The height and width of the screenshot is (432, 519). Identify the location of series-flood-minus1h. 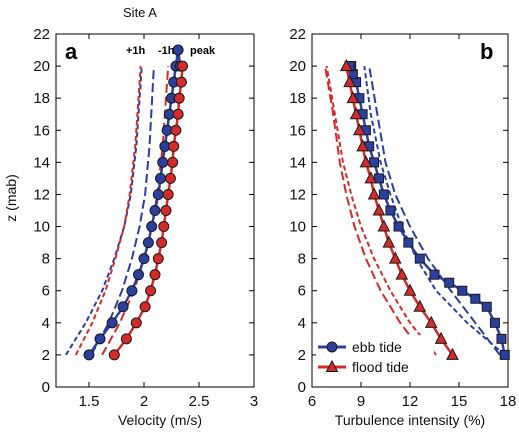
(375, 210).